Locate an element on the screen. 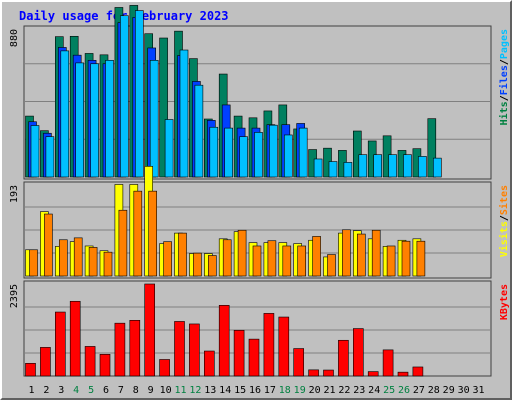  scale-label: 880 is located at coordinates (14, 38).